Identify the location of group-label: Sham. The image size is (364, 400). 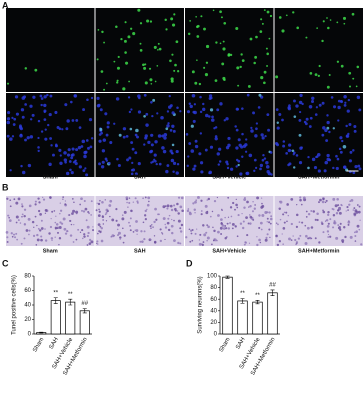
(50, 251).